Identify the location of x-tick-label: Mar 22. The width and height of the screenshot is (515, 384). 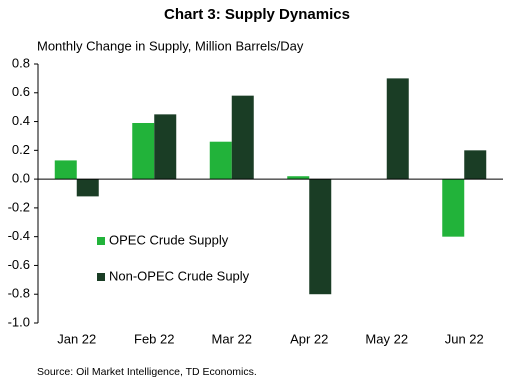
(232, 338).